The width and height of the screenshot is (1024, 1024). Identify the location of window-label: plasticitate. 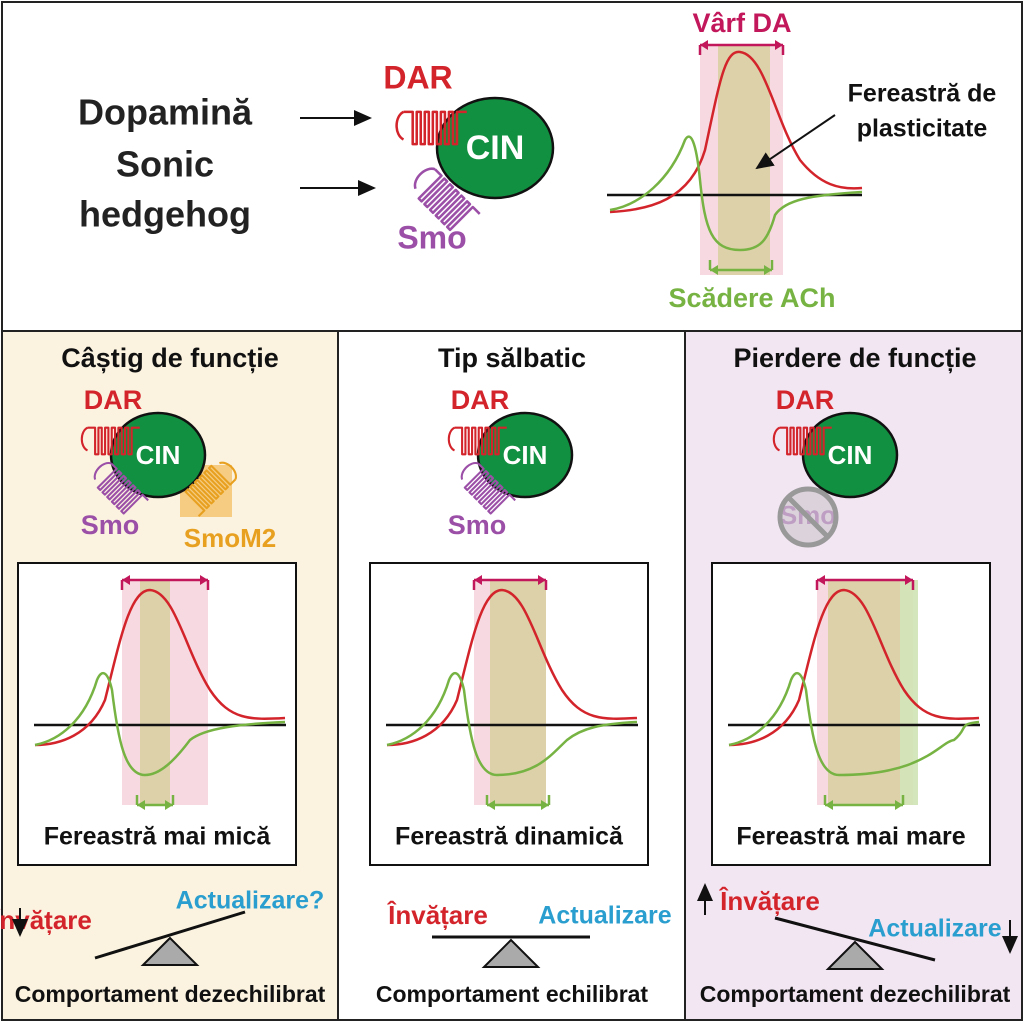
(922, 129).